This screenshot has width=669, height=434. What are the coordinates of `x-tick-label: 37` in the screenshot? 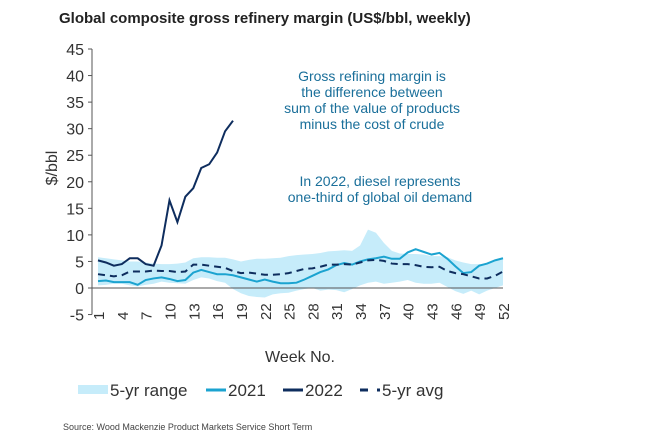 It's located at (385, 311).